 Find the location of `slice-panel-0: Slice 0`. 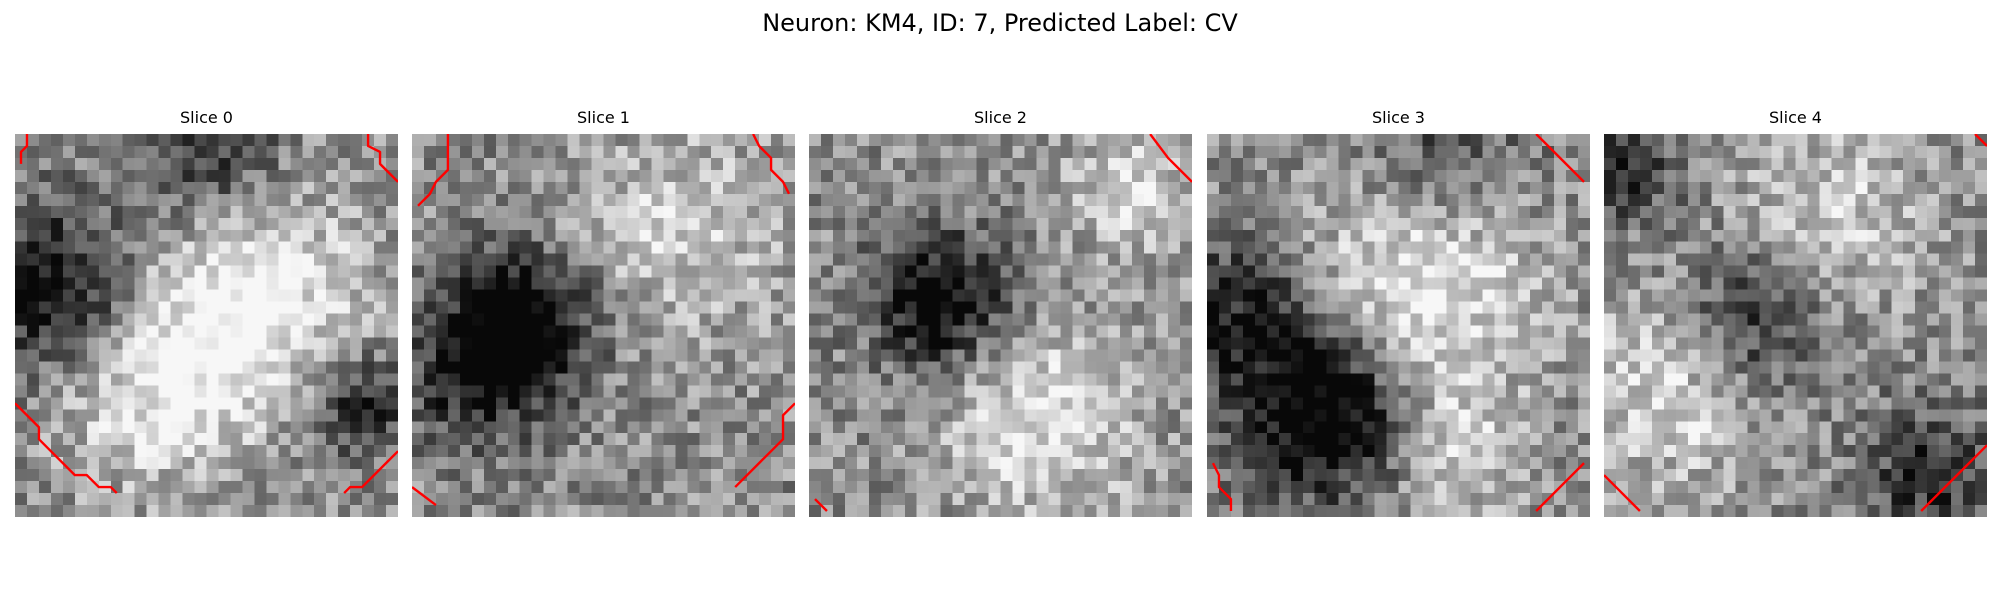

slice-panel-0: Slice 0 is located at coordinates (206, 312).